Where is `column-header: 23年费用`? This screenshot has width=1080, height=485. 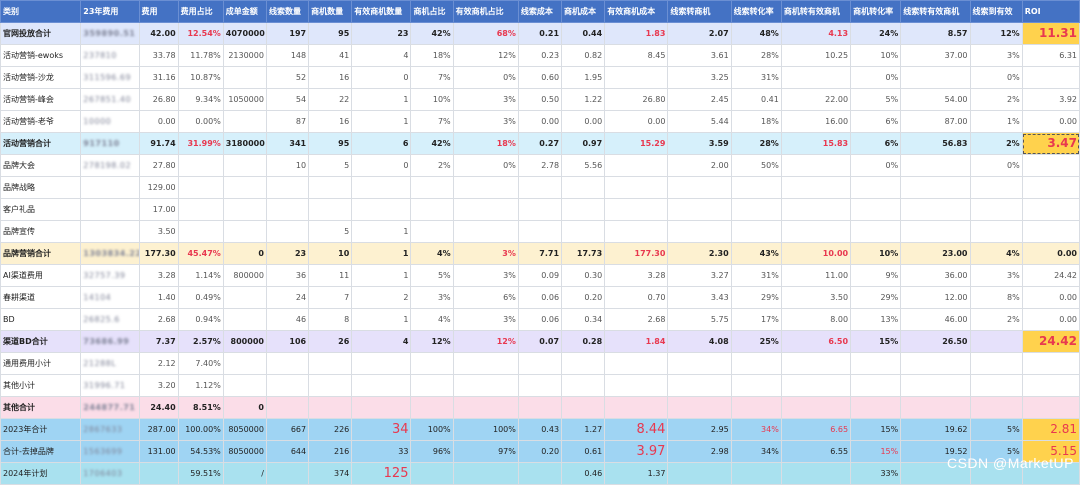
column-header: 23年费用 is located at coordinates (110, 12).